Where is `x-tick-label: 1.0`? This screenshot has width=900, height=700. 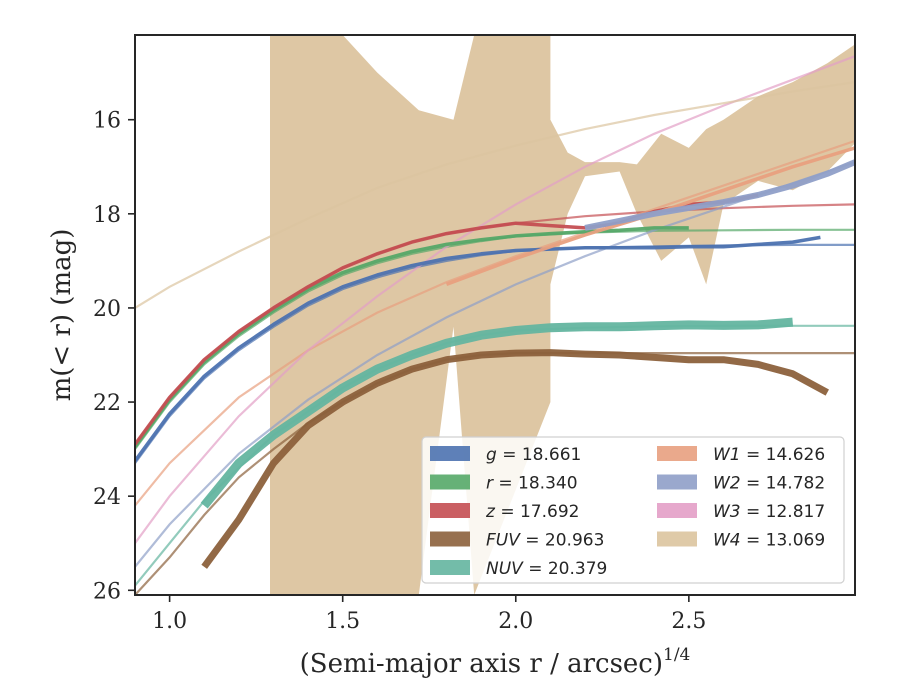 x-tick-label: 1.0 is located at coordinates (169, 621).